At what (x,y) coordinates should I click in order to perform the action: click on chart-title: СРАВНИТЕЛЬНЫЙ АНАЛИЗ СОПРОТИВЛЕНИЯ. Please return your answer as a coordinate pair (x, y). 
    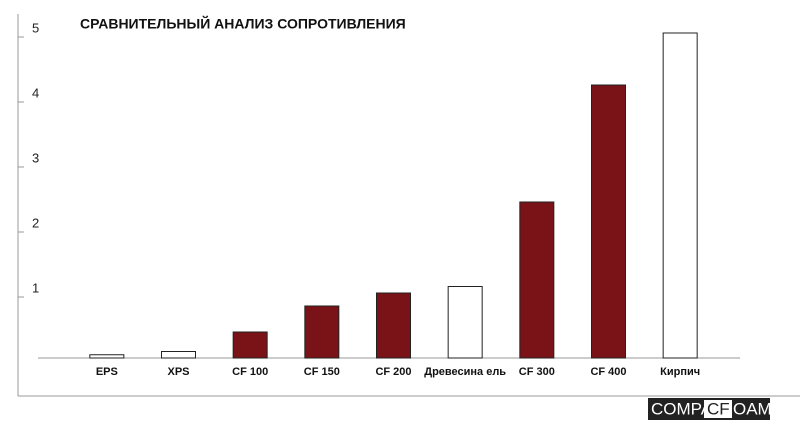
    Looking at the image, I should click on (243, 23).